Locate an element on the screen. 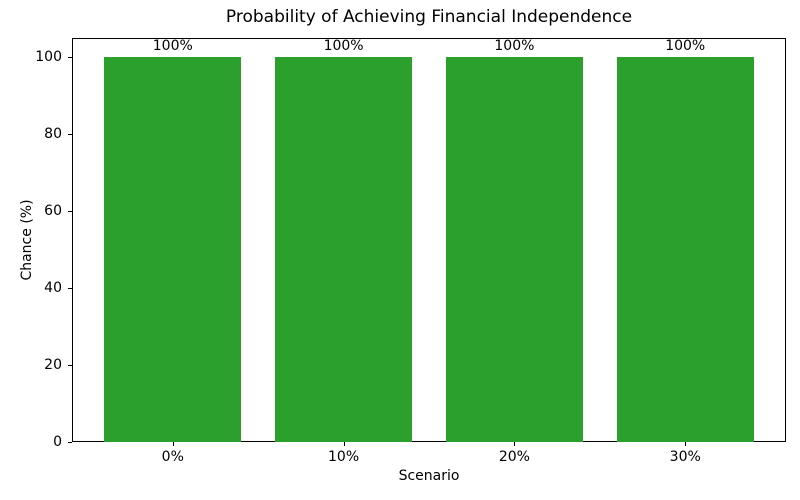 This screenshot has height=500, width=800. x-tick-label: 30% is located at coordinates (685, 457).